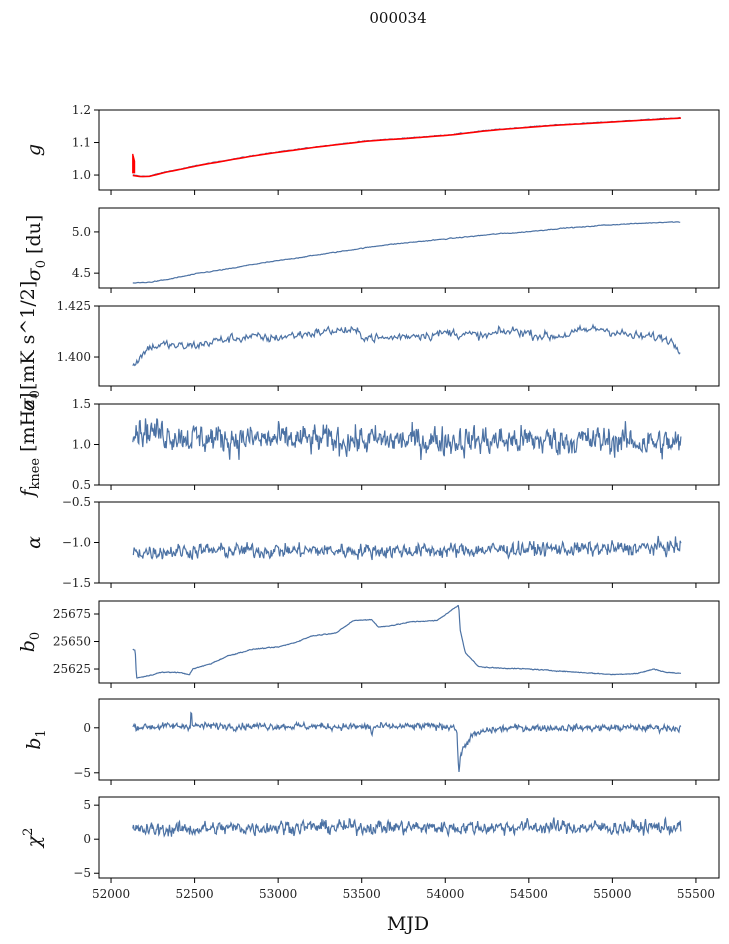 This screenshot has width=729, height=944. What do you see at coordinates (81, 273) in the screenshot?
I see `y-tick-label: 4.5` at bounding box center [81, 273].